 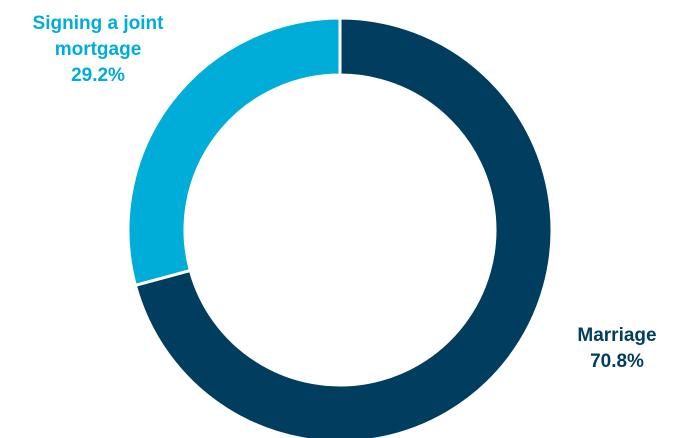 I want to click on slice-value-label: 29.2%, so click(x=98, y=75).